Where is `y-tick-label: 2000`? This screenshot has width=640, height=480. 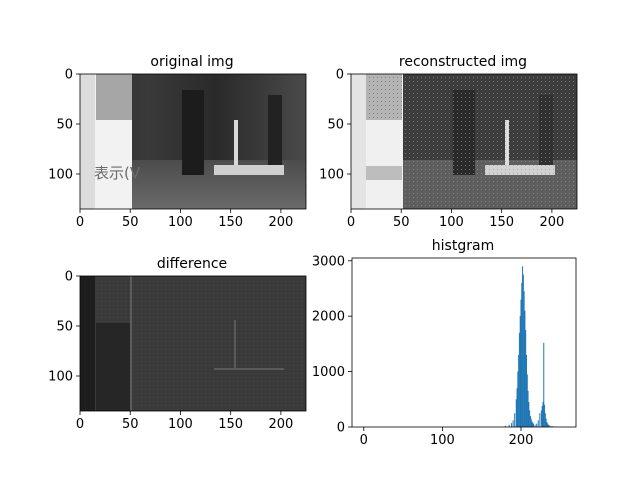 y-tick-label: 2000 is located at coordinates (328, 317).